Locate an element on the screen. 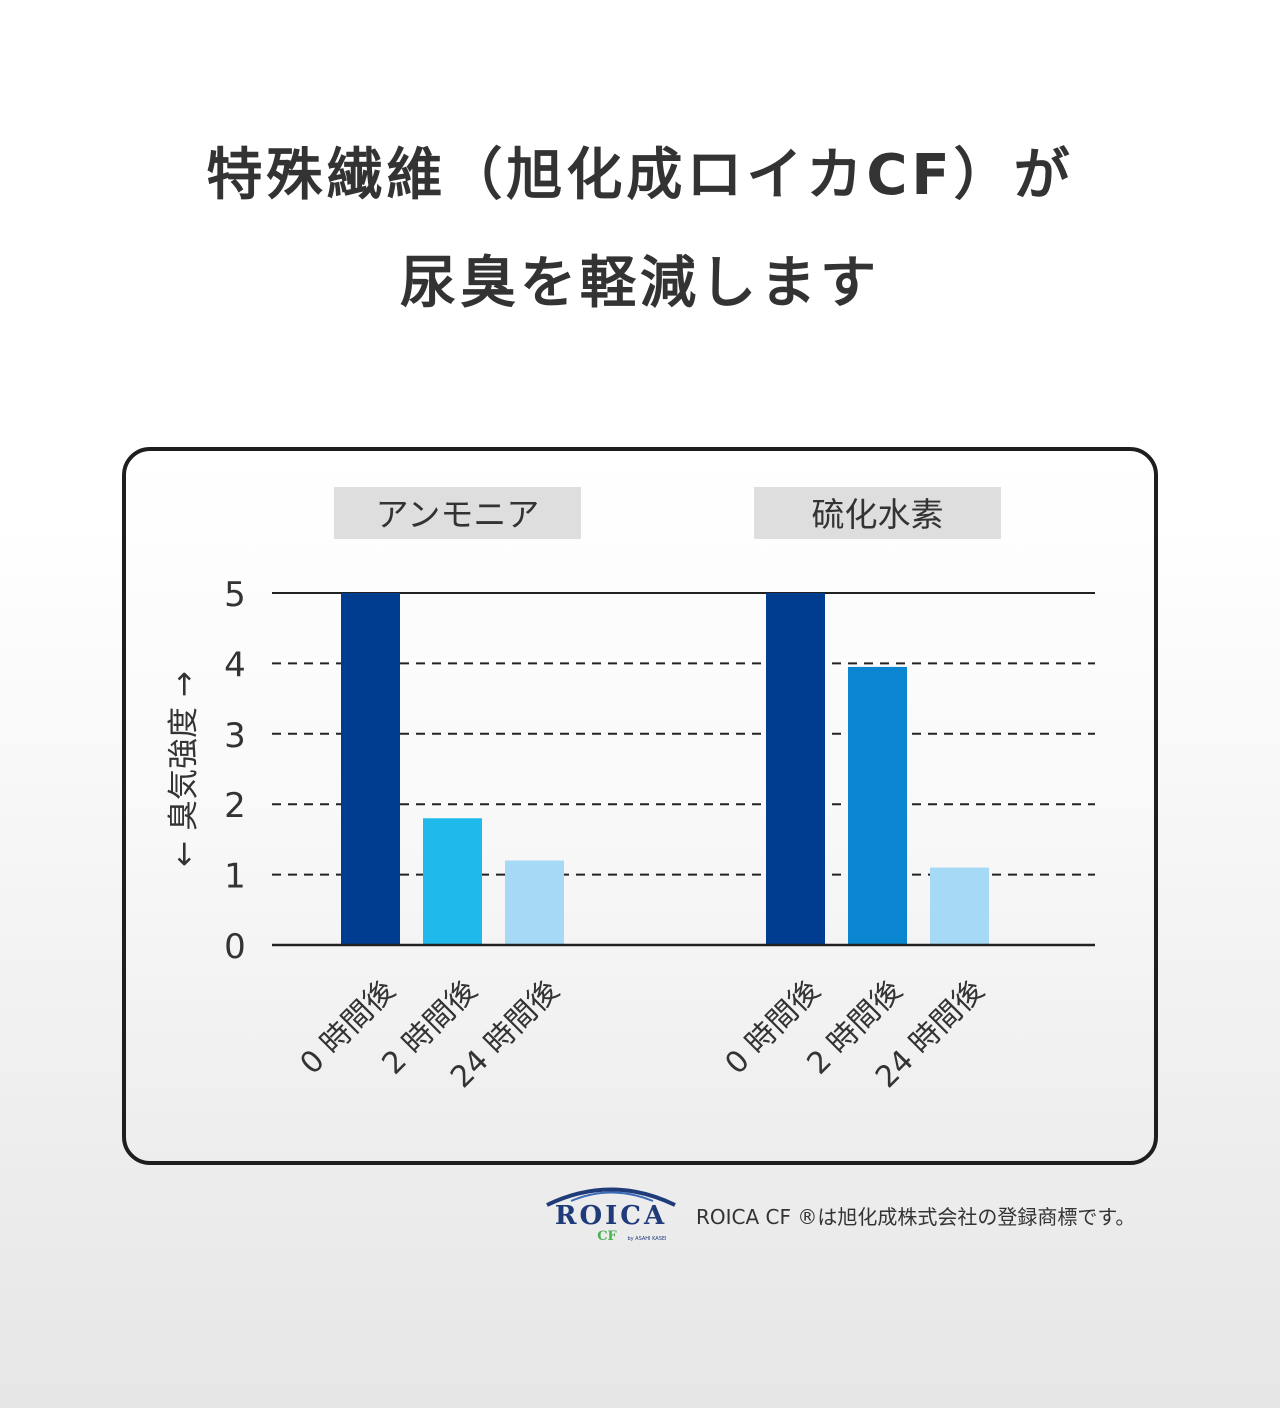 The width and height of the screenshot is (1280, 1408). logo-by: by ASAHI KASEI is located at coordinates (646, 1239).